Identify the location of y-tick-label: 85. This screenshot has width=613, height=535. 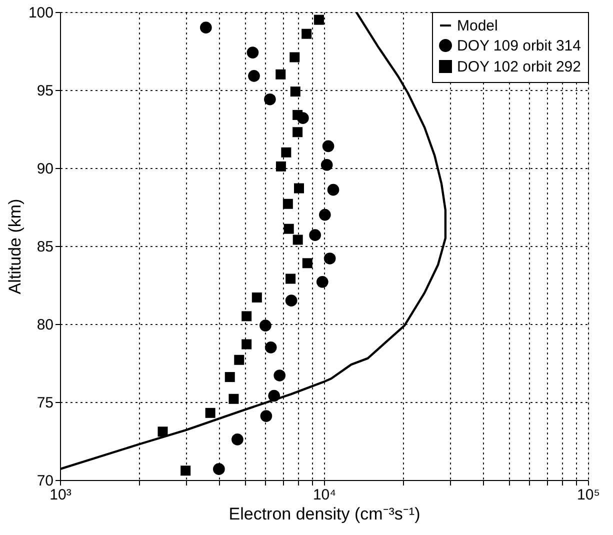
(45, 247).